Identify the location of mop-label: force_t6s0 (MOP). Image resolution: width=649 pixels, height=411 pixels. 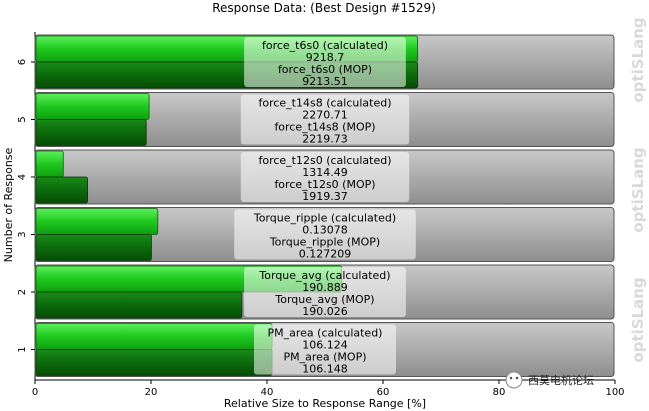
(325, 69).